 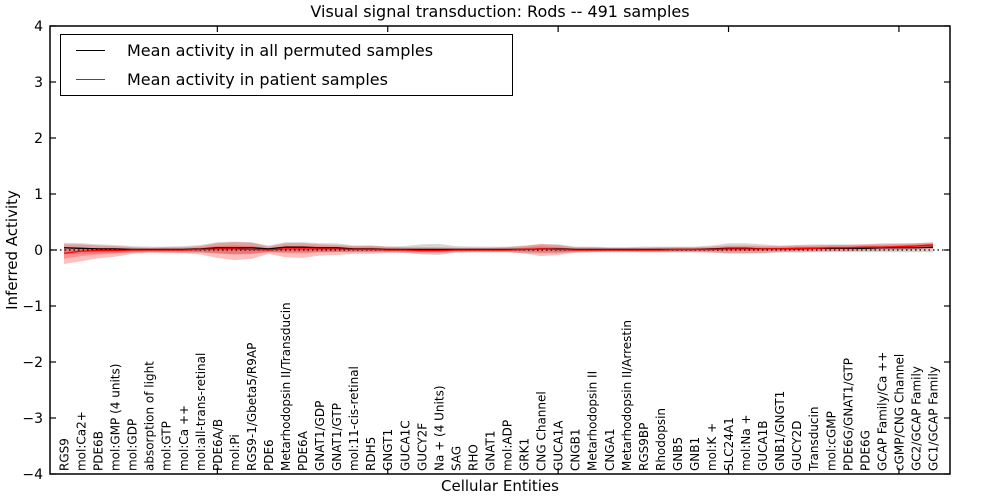 I want to click on x-category-label: PDE6G/GNAT1/GTP, so click(x=848, y=414).